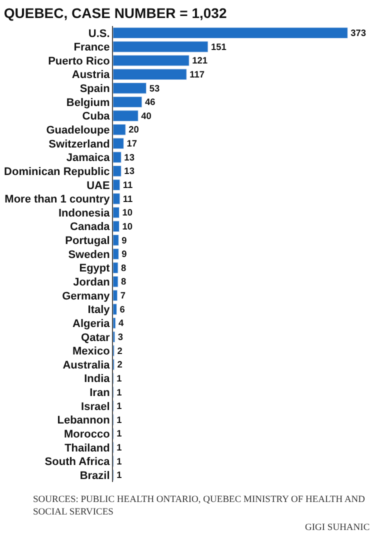 This screenshot has width=386, height=540. Describe the element at coordinates (99, 34) in the screenshot. I see `y-tick-label: U.S.` at that location.